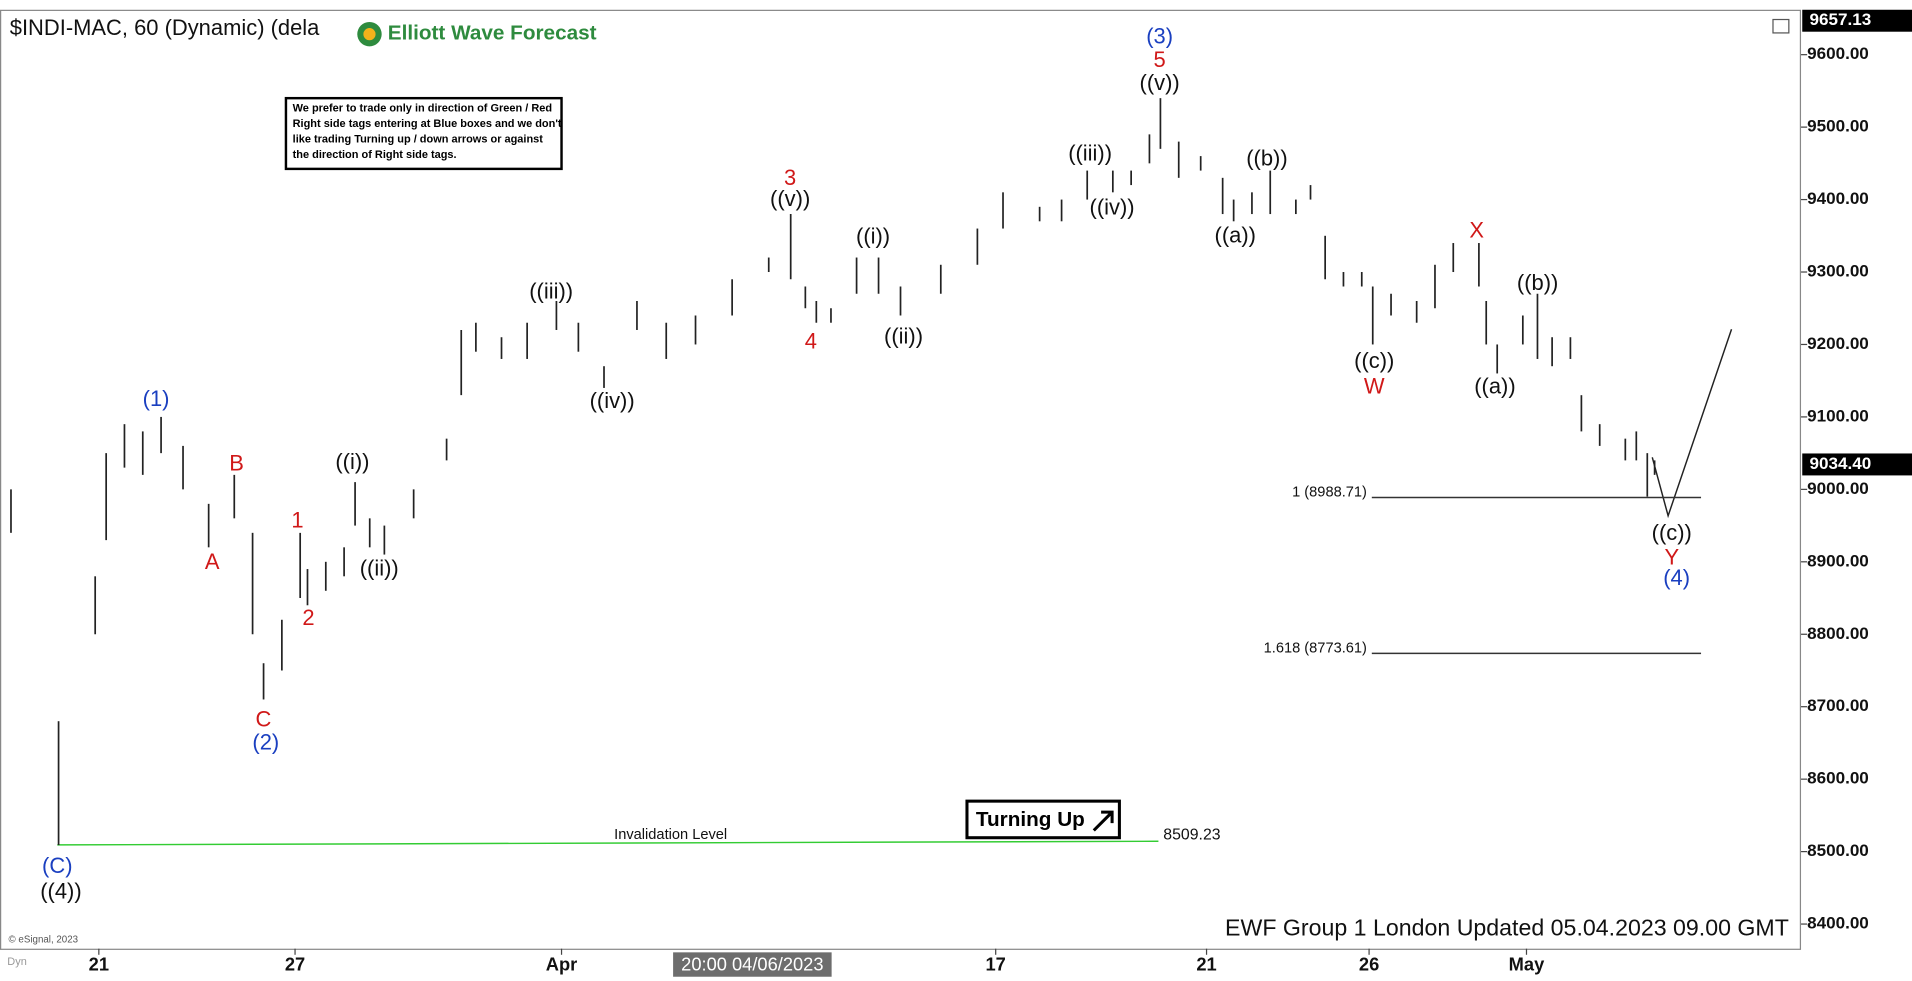  What do you see at coordinates (608, 843) in the screenshot?
I see `invalidation-line` at bounding box center [608, 843].